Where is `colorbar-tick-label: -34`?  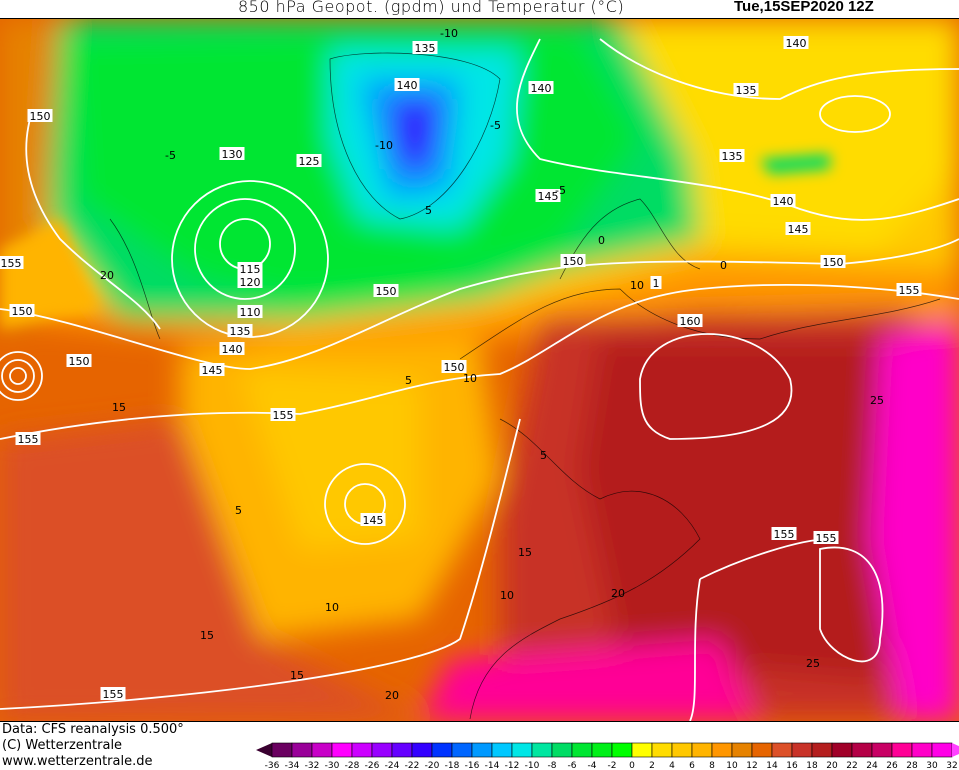 colorbar-tick-label: -34 is located at coordinates (292, 765).